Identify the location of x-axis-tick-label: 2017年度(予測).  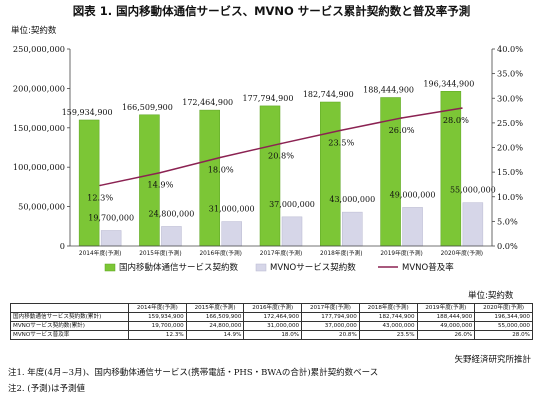
(281, 253).